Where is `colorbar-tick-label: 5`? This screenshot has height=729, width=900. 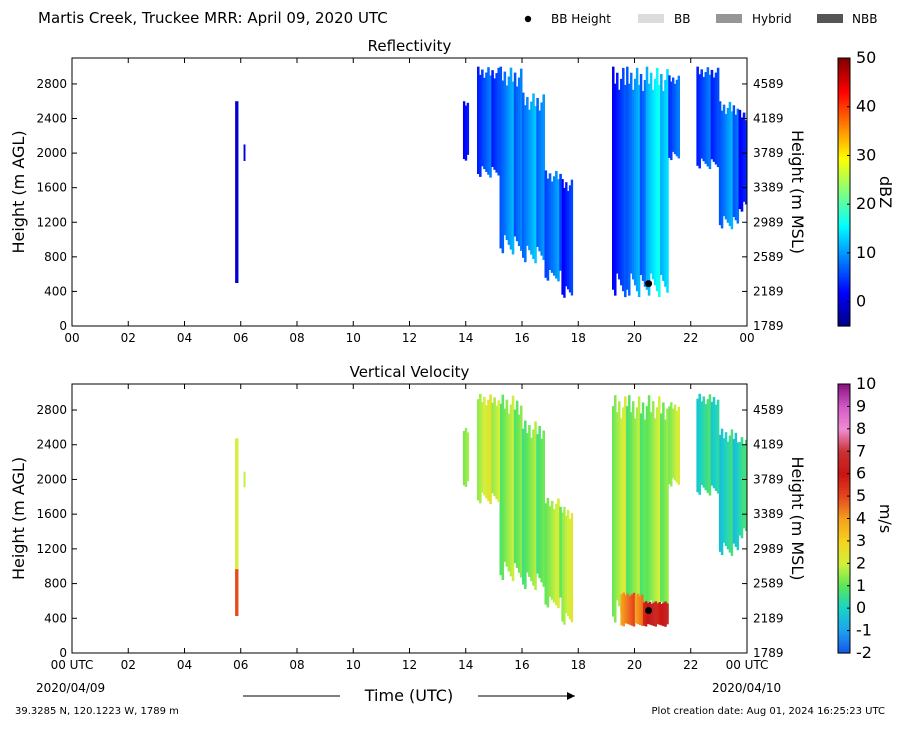
colorbar-tick-label: 5 is located at coordinates (861, 495).